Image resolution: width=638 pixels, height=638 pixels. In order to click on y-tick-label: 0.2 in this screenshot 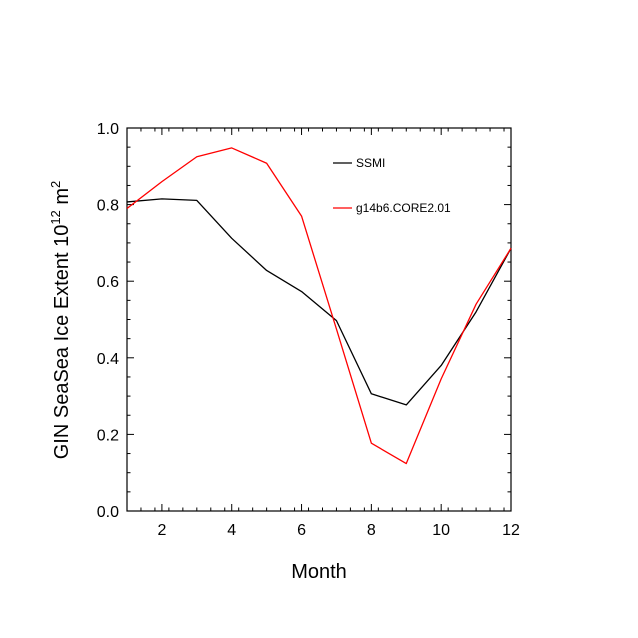, I will do `click(108, 435)`.